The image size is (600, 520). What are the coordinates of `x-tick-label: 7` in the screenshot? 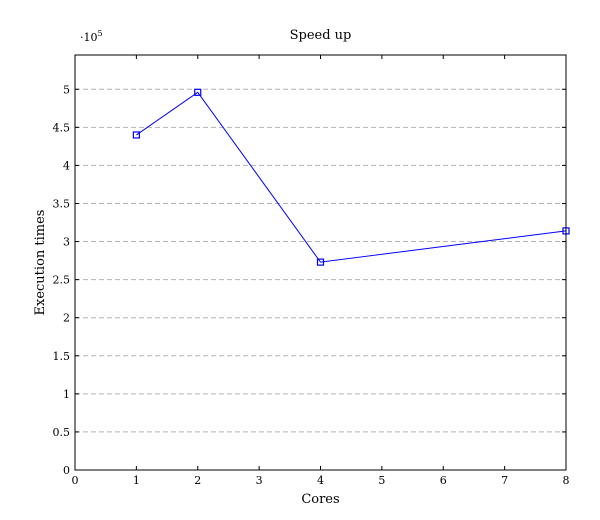 It's located at (504, 480).